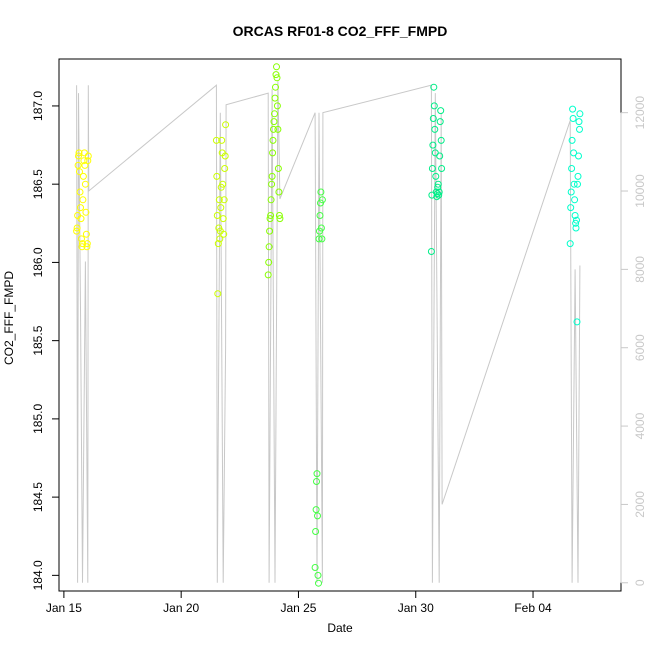 Image resolution: width=650 pixels, height=650 pixels. Describe the element at coordinates (640, 582) in the screenshot. I see `y-right-tick-label: 0` at that location.